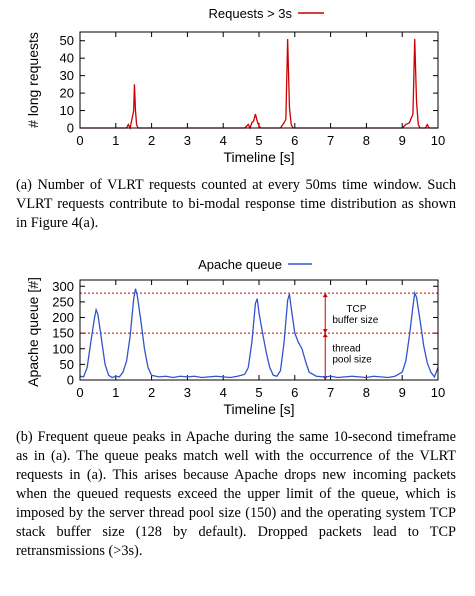 The width and height of the screenshot is (475, 596). Describe the element at coordinates (63, 348) in the screenshot. I see `y-tick-label: 100` at that location.